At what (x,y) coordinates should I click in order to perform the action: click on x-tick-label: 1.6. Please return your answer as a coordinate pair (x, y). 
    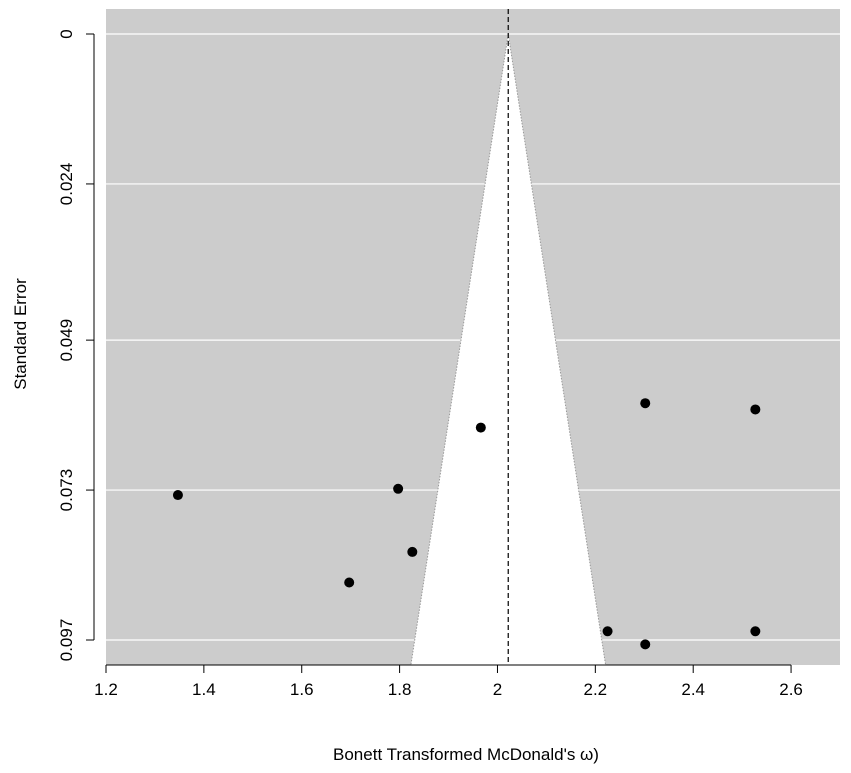
    Looking at the image, I should click on (302, 689).